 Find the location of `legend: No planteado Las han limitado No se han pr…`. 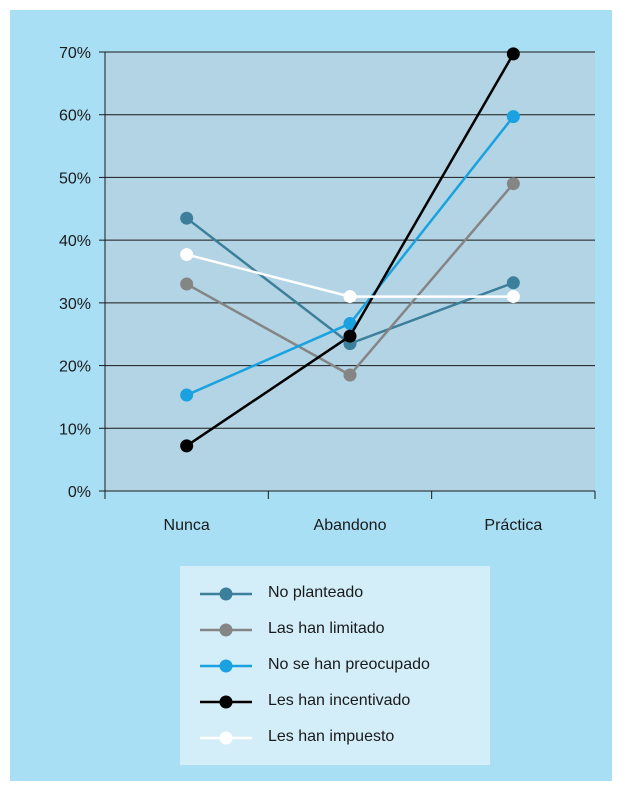

legend: No planteado Las han limitado No se han pr… is located at coordinates (335, 665).